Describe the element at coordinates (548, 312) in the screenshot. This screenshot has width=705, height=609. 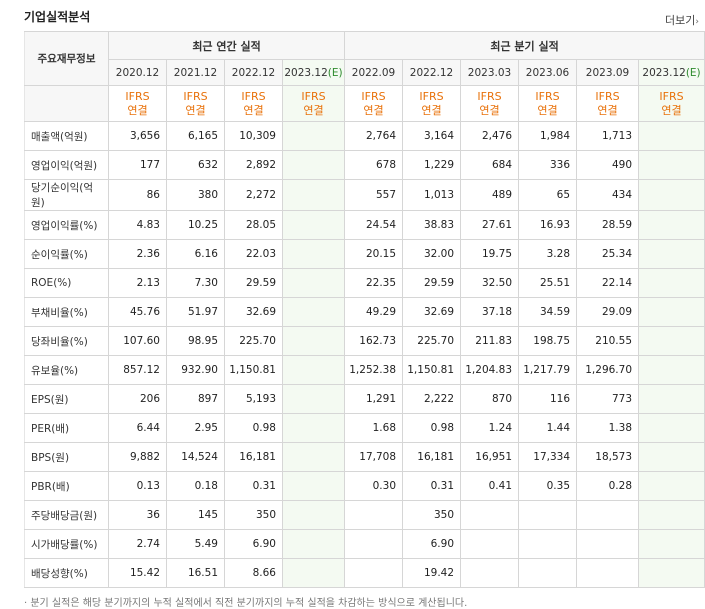
I see `table-cell: 34.59` at that location.